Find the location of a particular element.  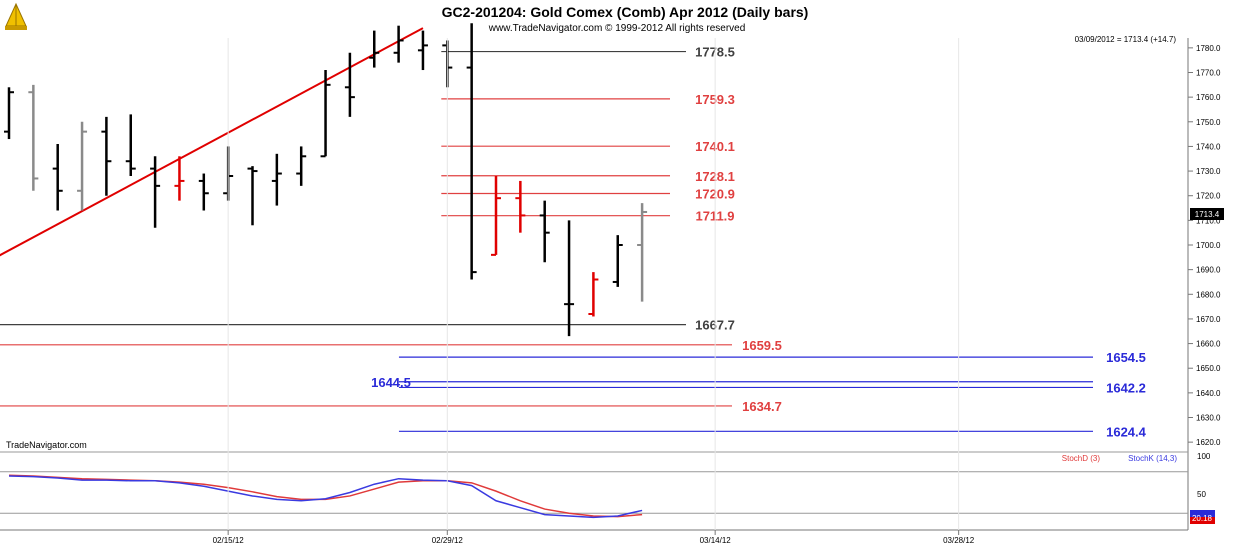

last-price-label: 1713.4 is located at coordinates (1207, 214).